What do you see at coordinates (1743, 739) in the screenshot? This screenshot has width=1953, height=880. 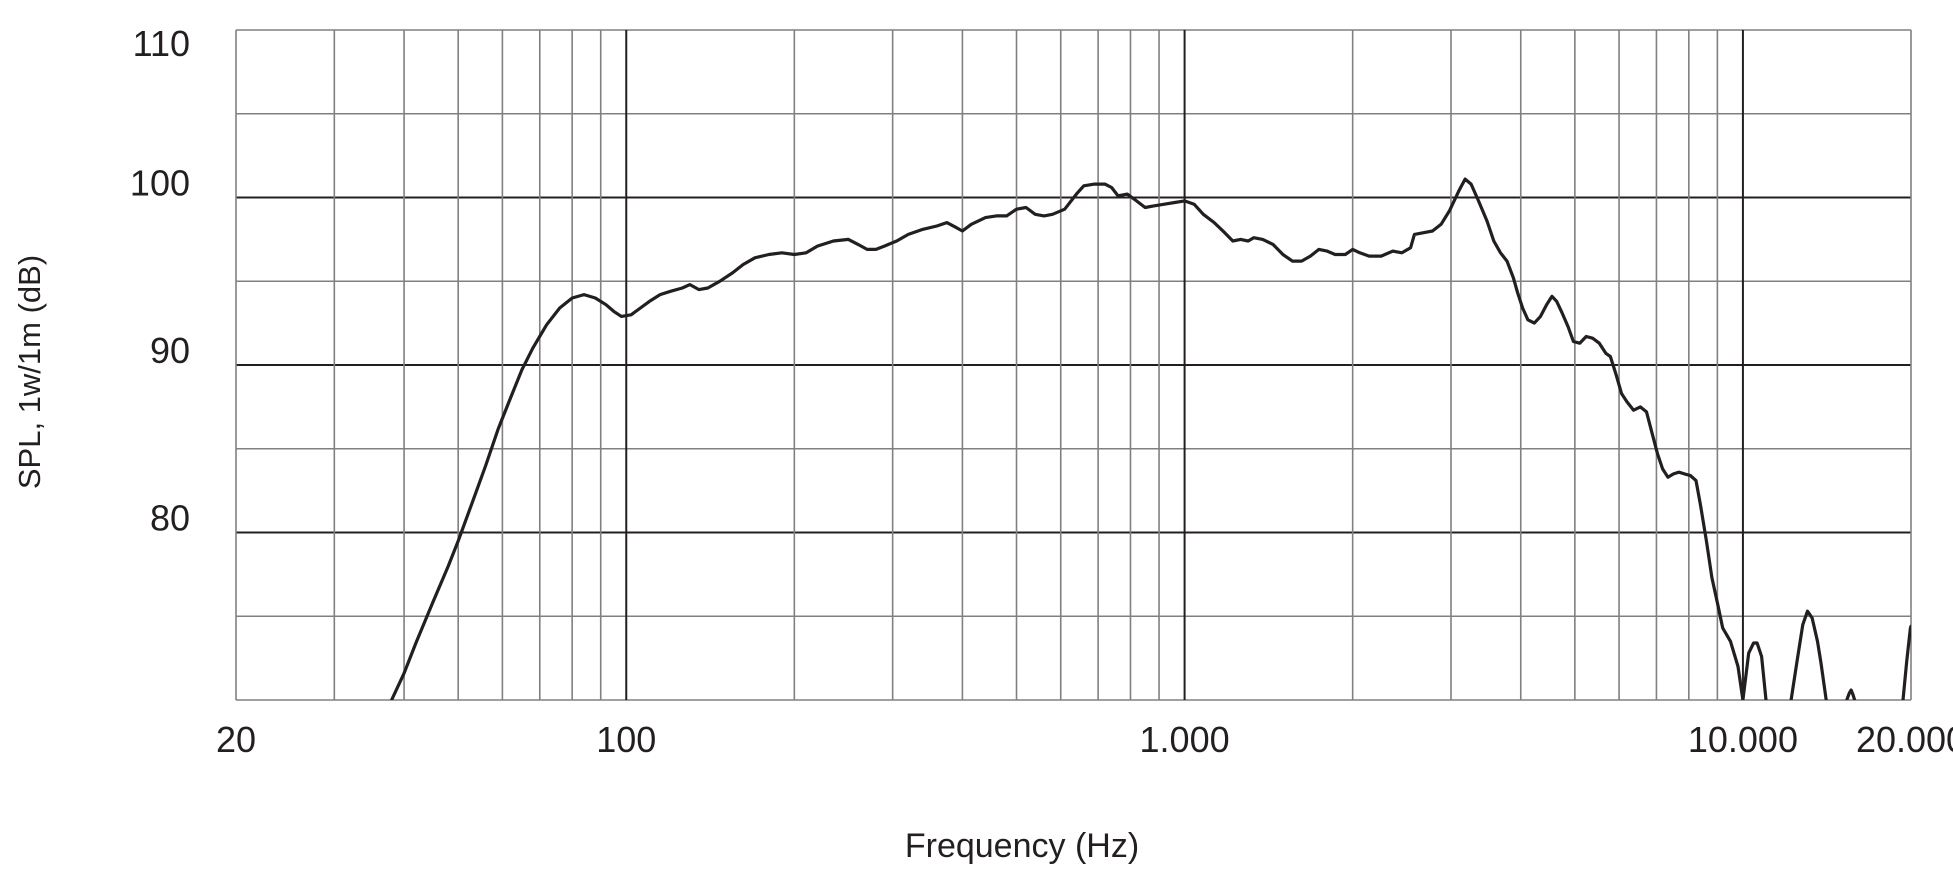 I see `x-tick-label: 10.000` at bounding box center [1743, 739].